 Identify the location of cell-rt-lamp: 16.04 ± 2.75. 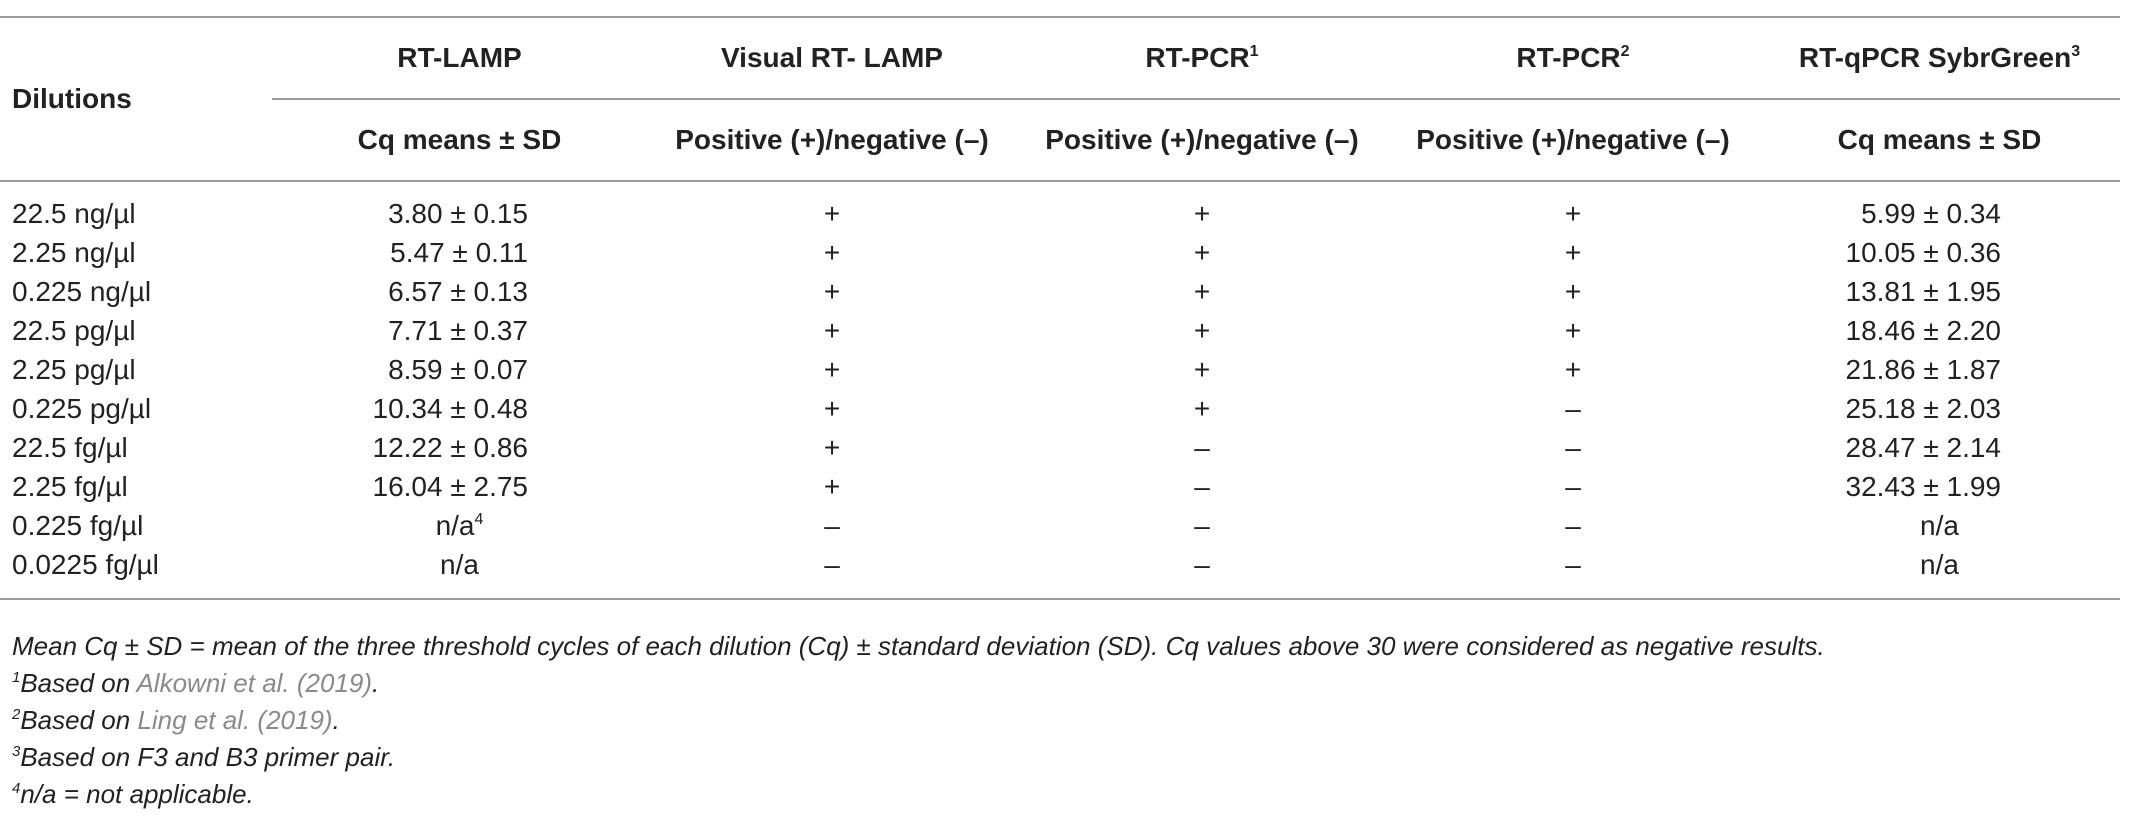
(450, 486).